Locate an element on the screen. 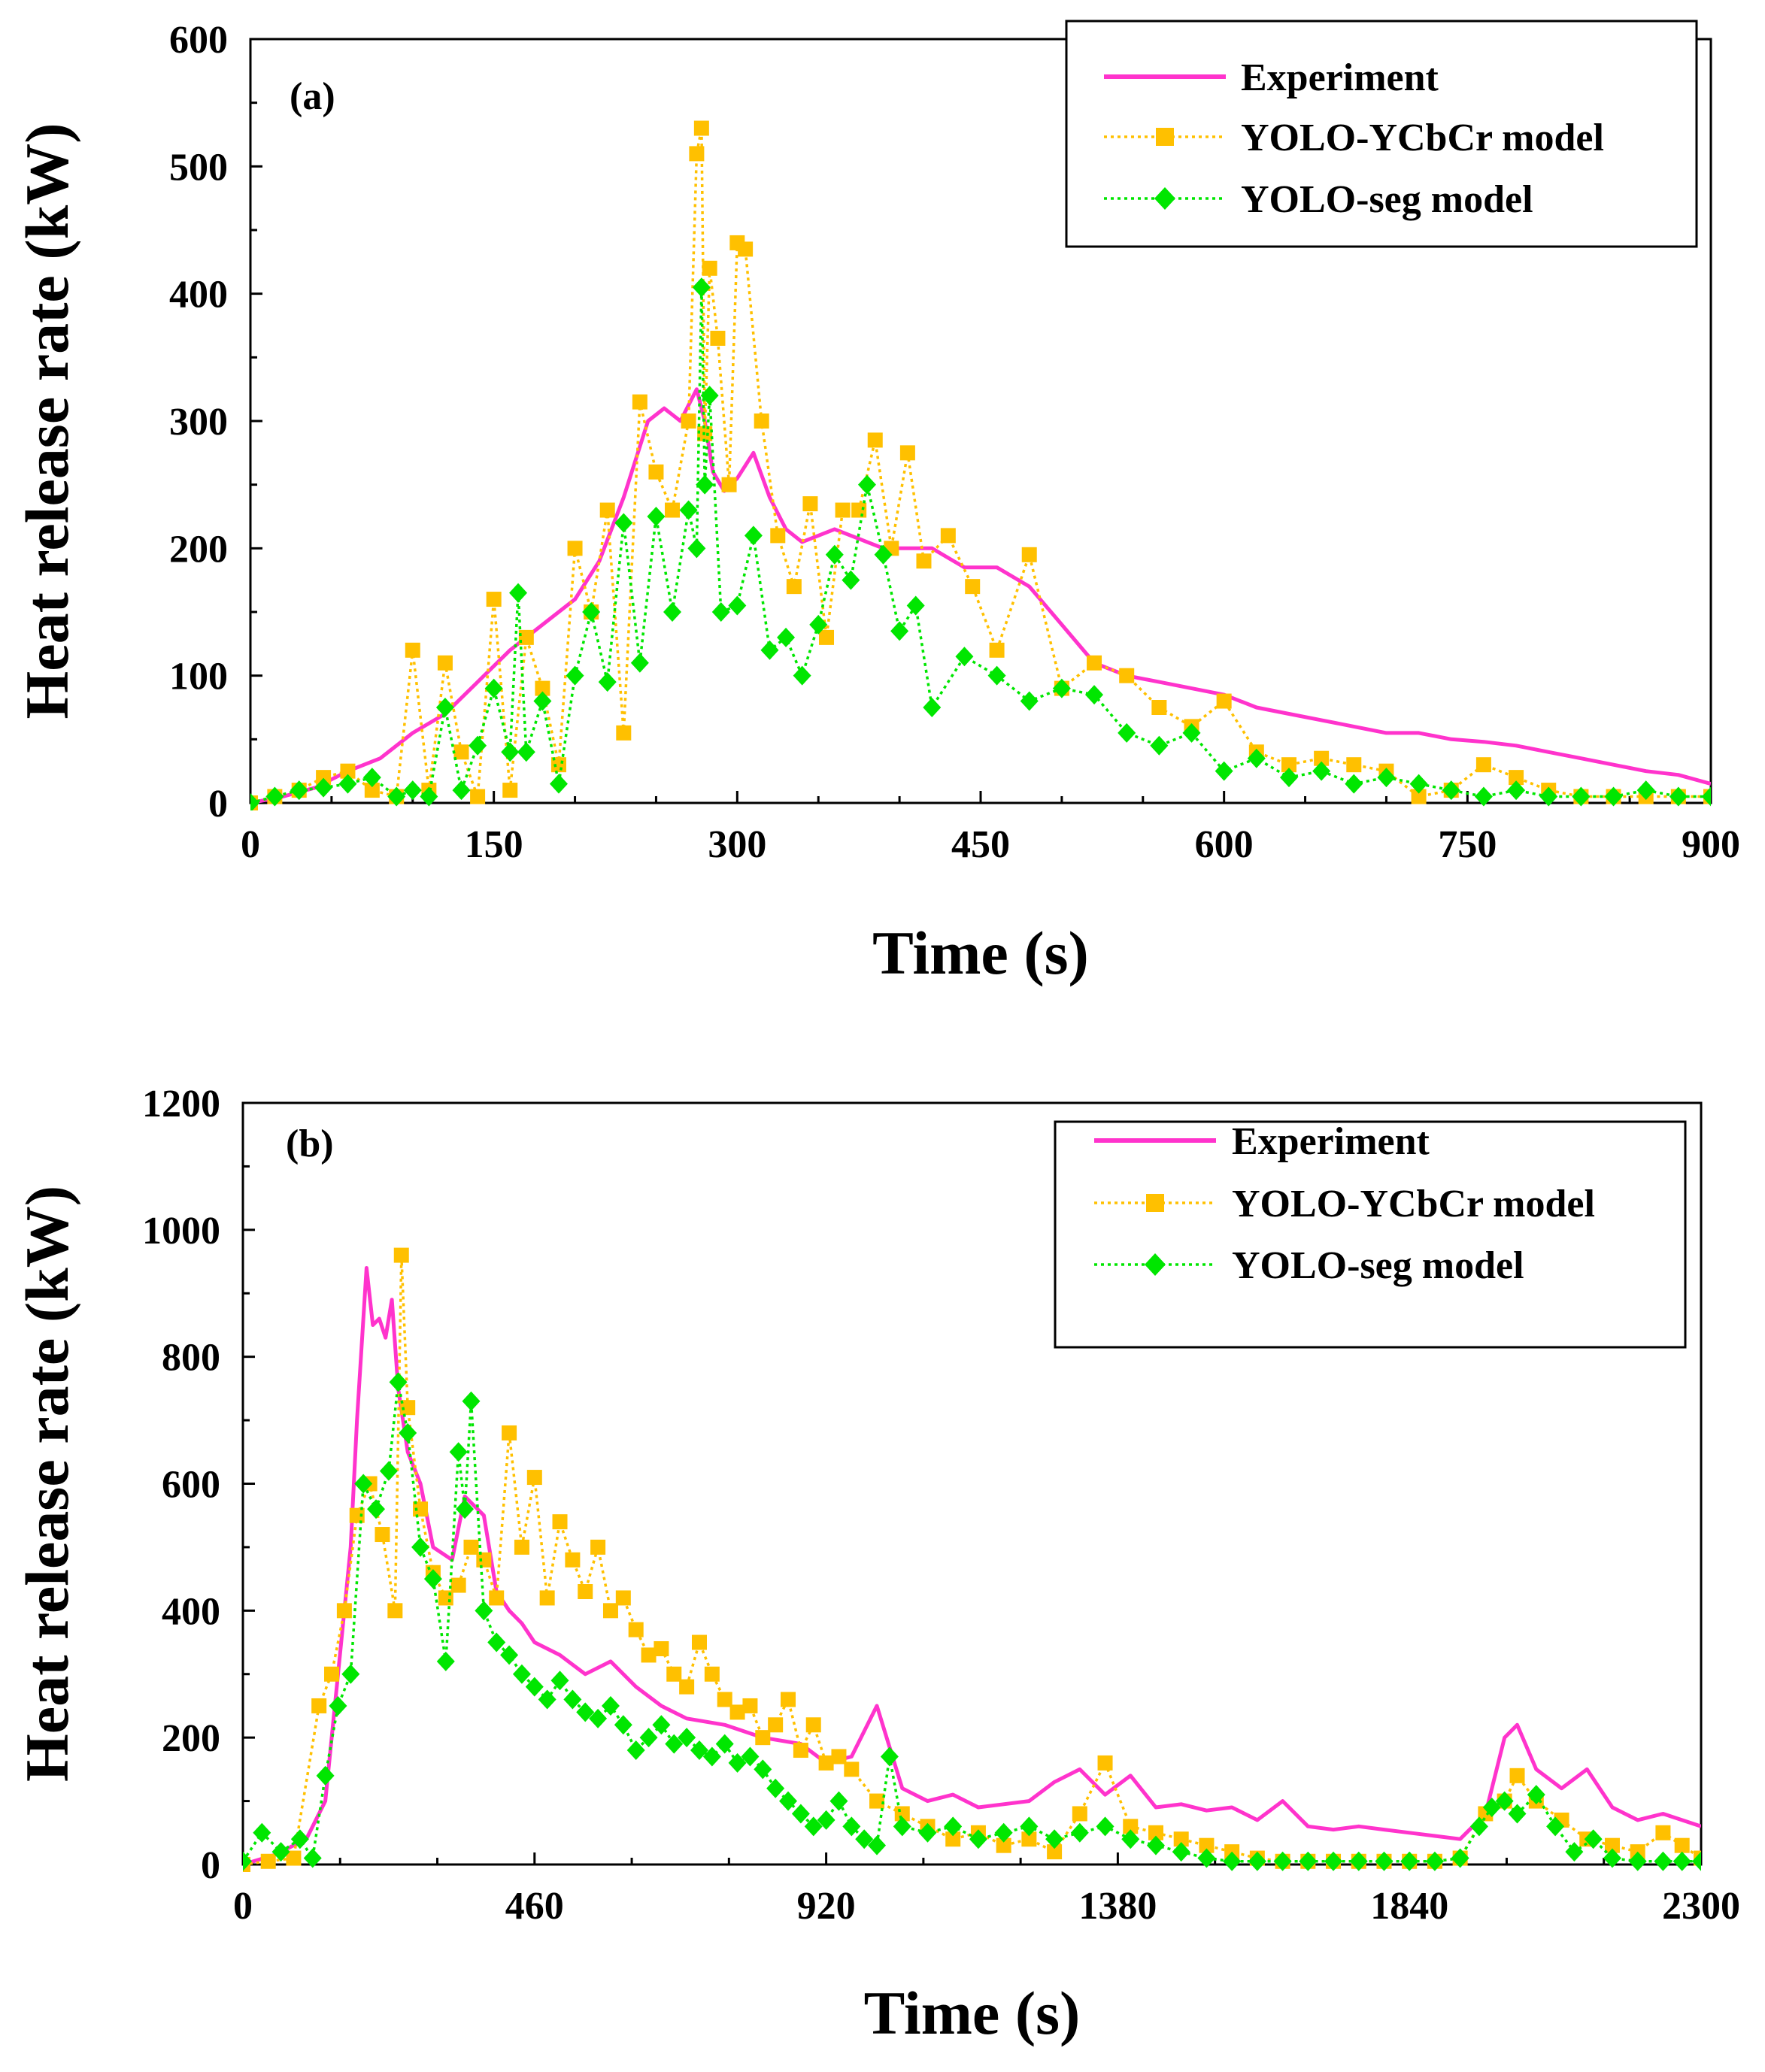 This screenshot has height=2072, width=1765. legend-entry: YOLO-seg model is located at coordinates (1309, 1265).